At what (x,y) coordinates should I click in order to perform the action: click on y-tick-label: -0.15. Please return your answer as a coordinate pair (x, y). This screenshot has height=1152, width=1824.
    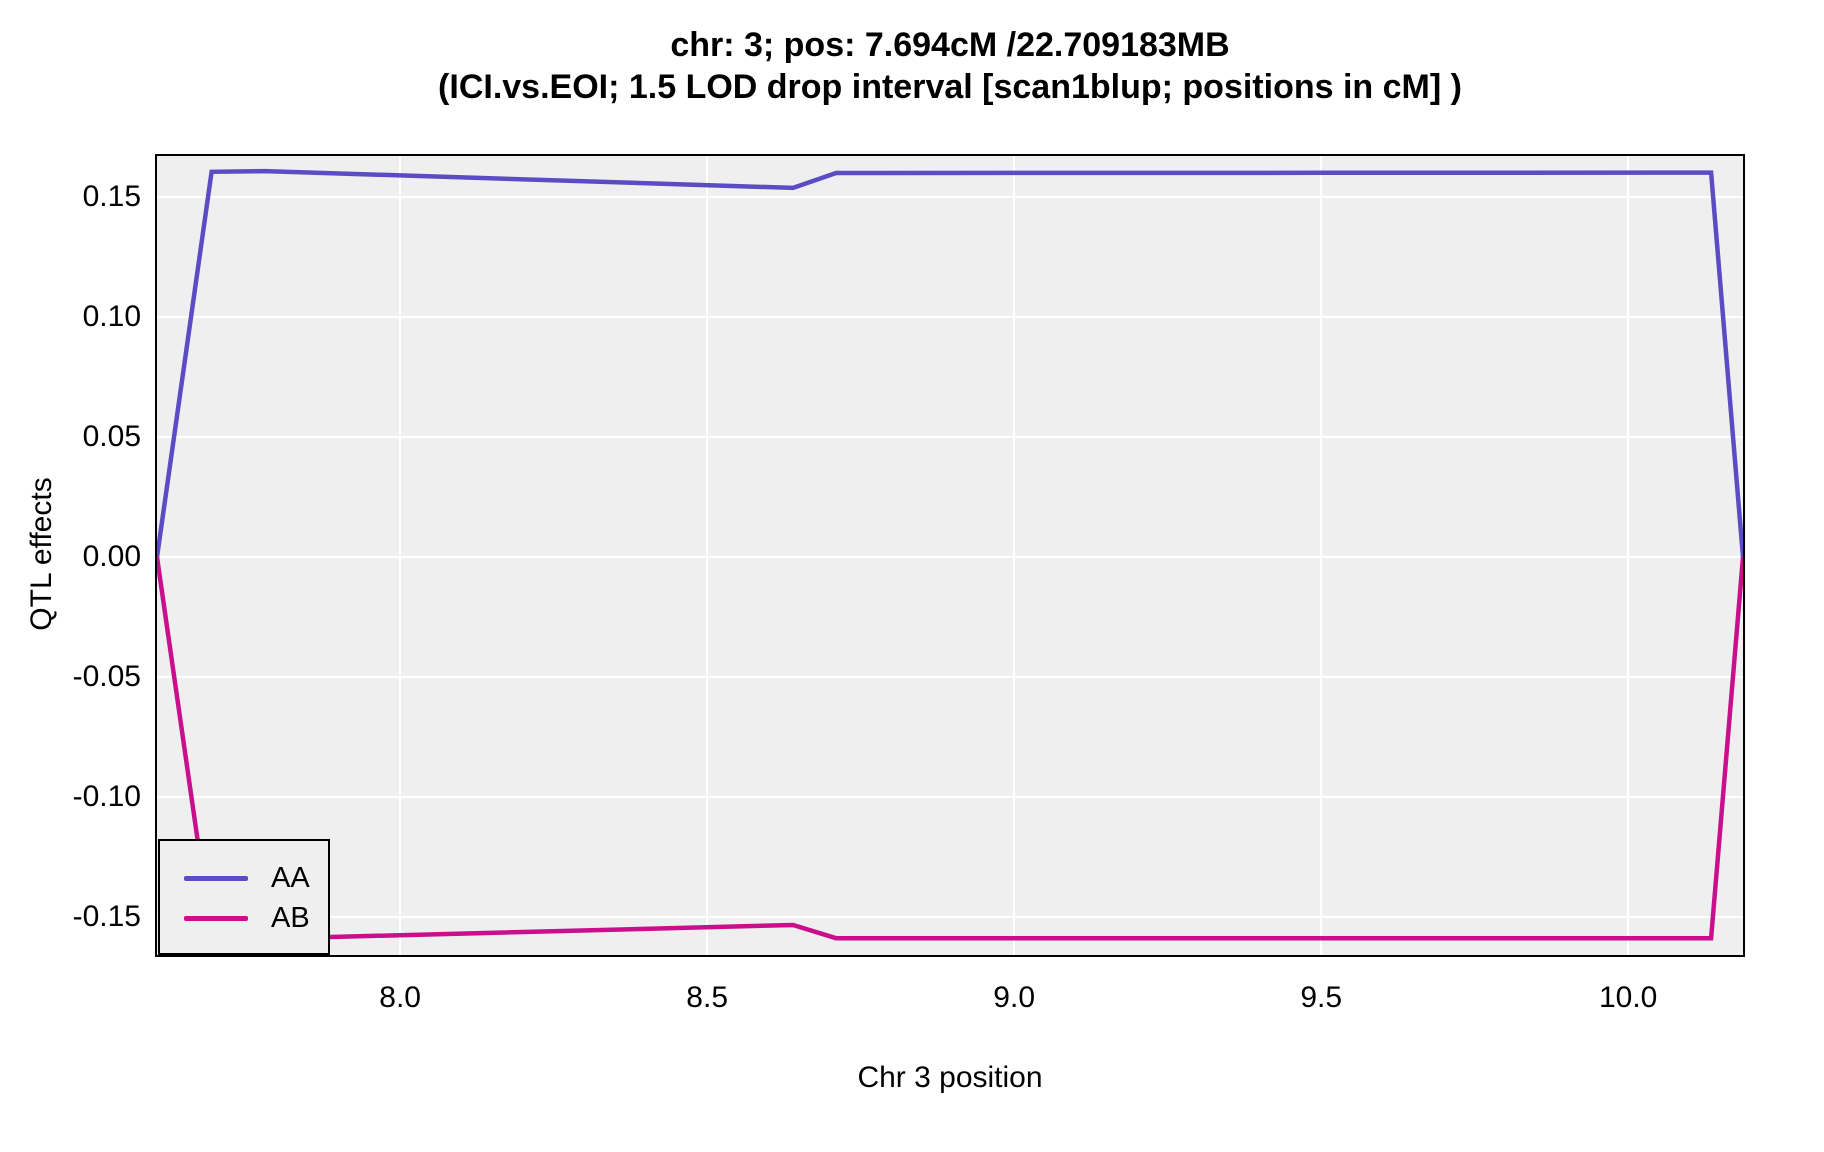
    Looking at the image, I should click on (106, 917).